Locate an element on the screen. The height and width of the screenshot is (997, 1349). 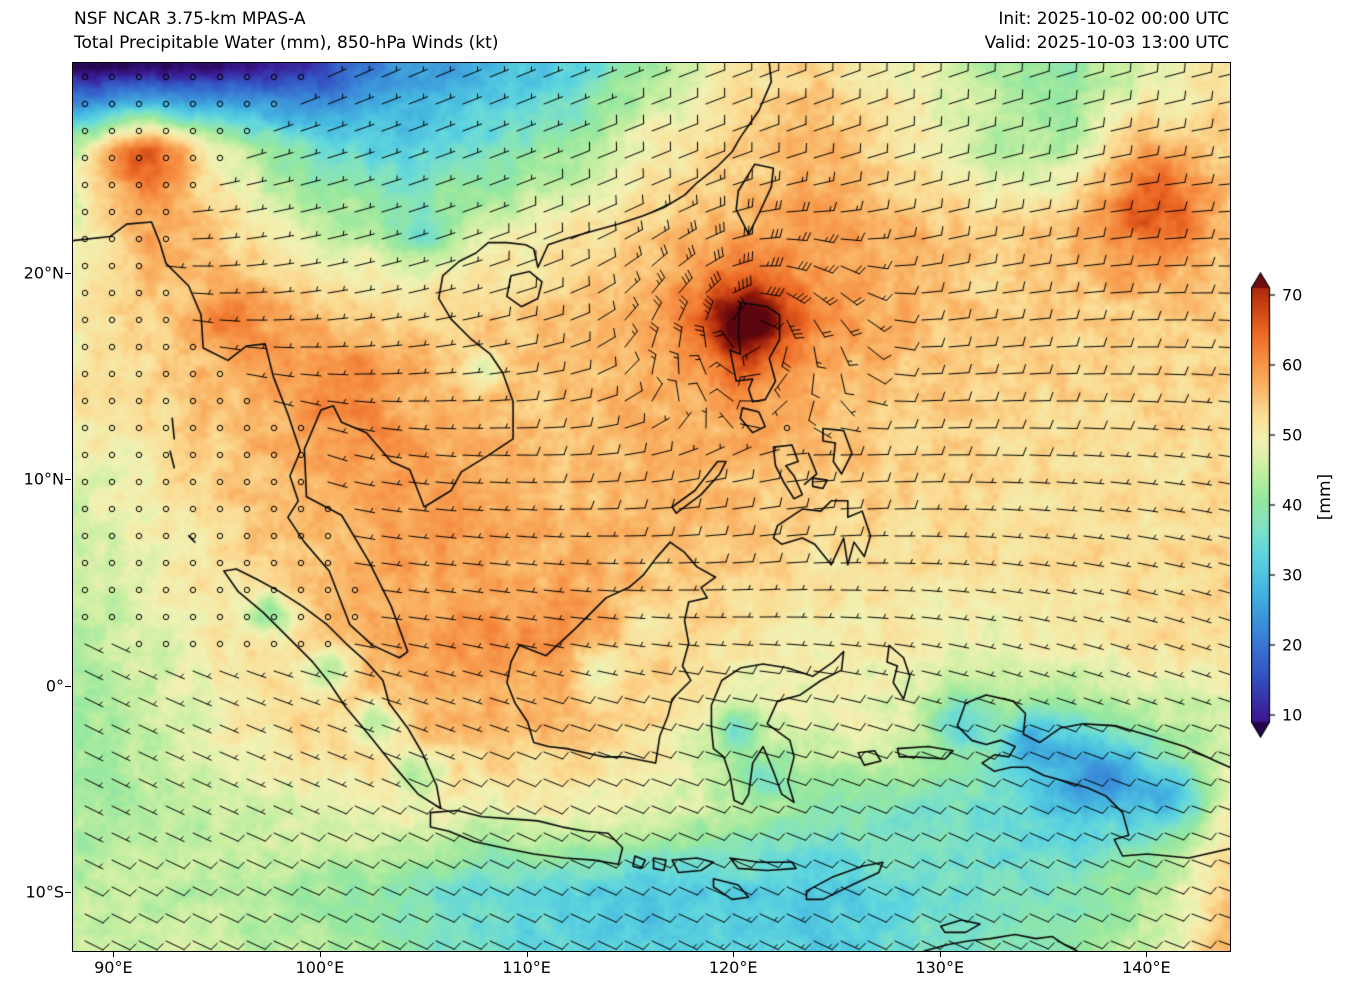
colorbar-tick-label: 70 is located at coordinates (1292, 295).